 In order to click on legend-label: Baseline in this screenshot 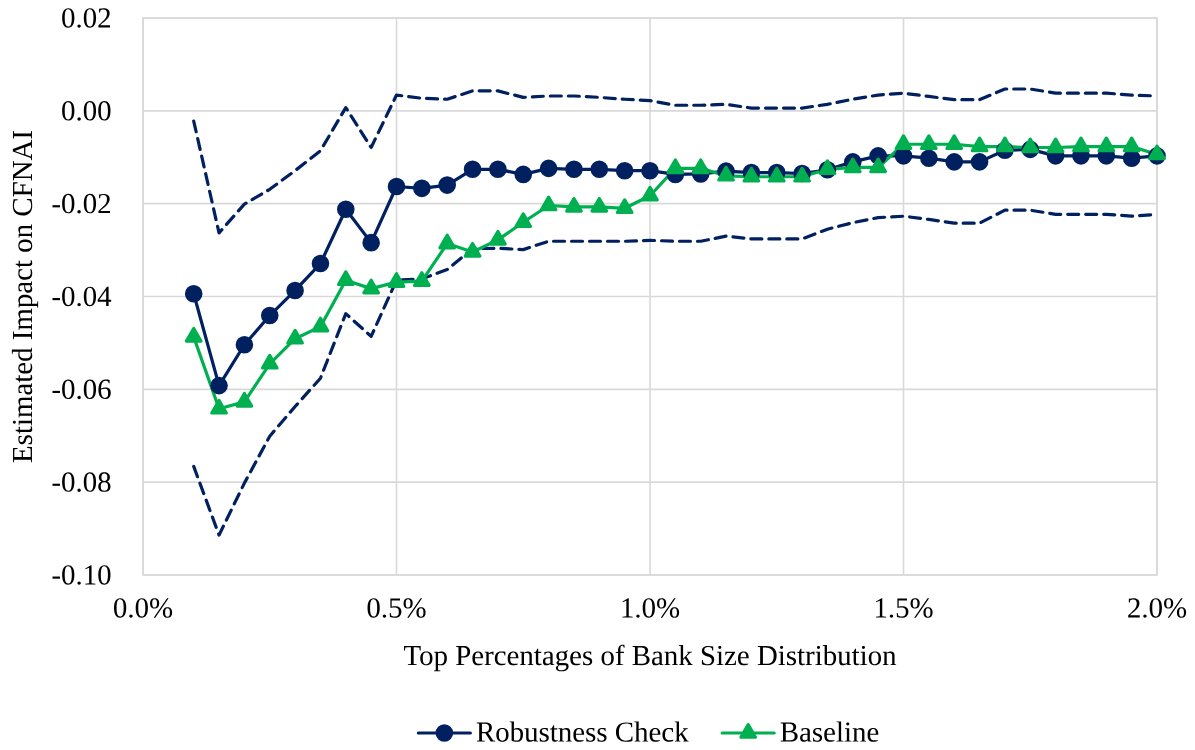, I will do `click(829, 731)`.